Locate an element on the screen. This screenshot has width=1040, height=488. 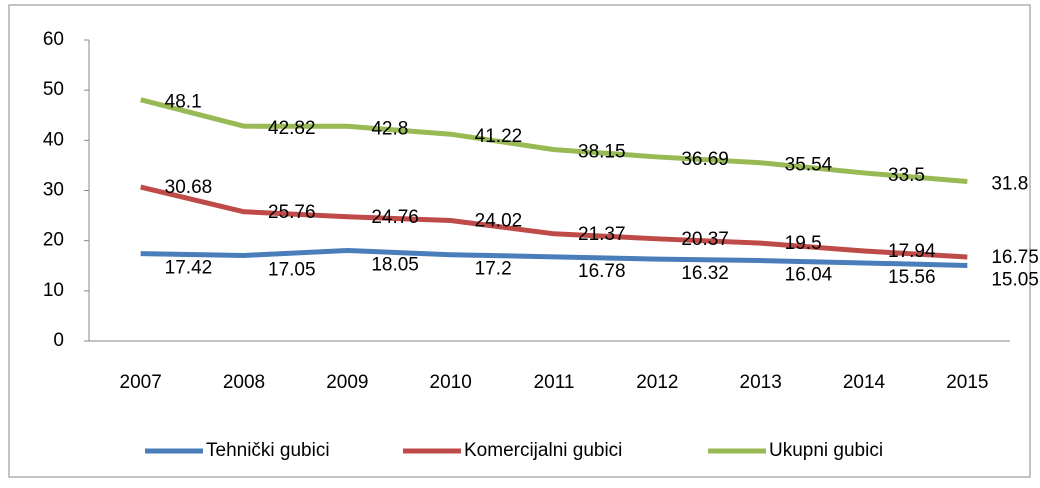
data-label: 16.04 is located at coordinates (809, 275).